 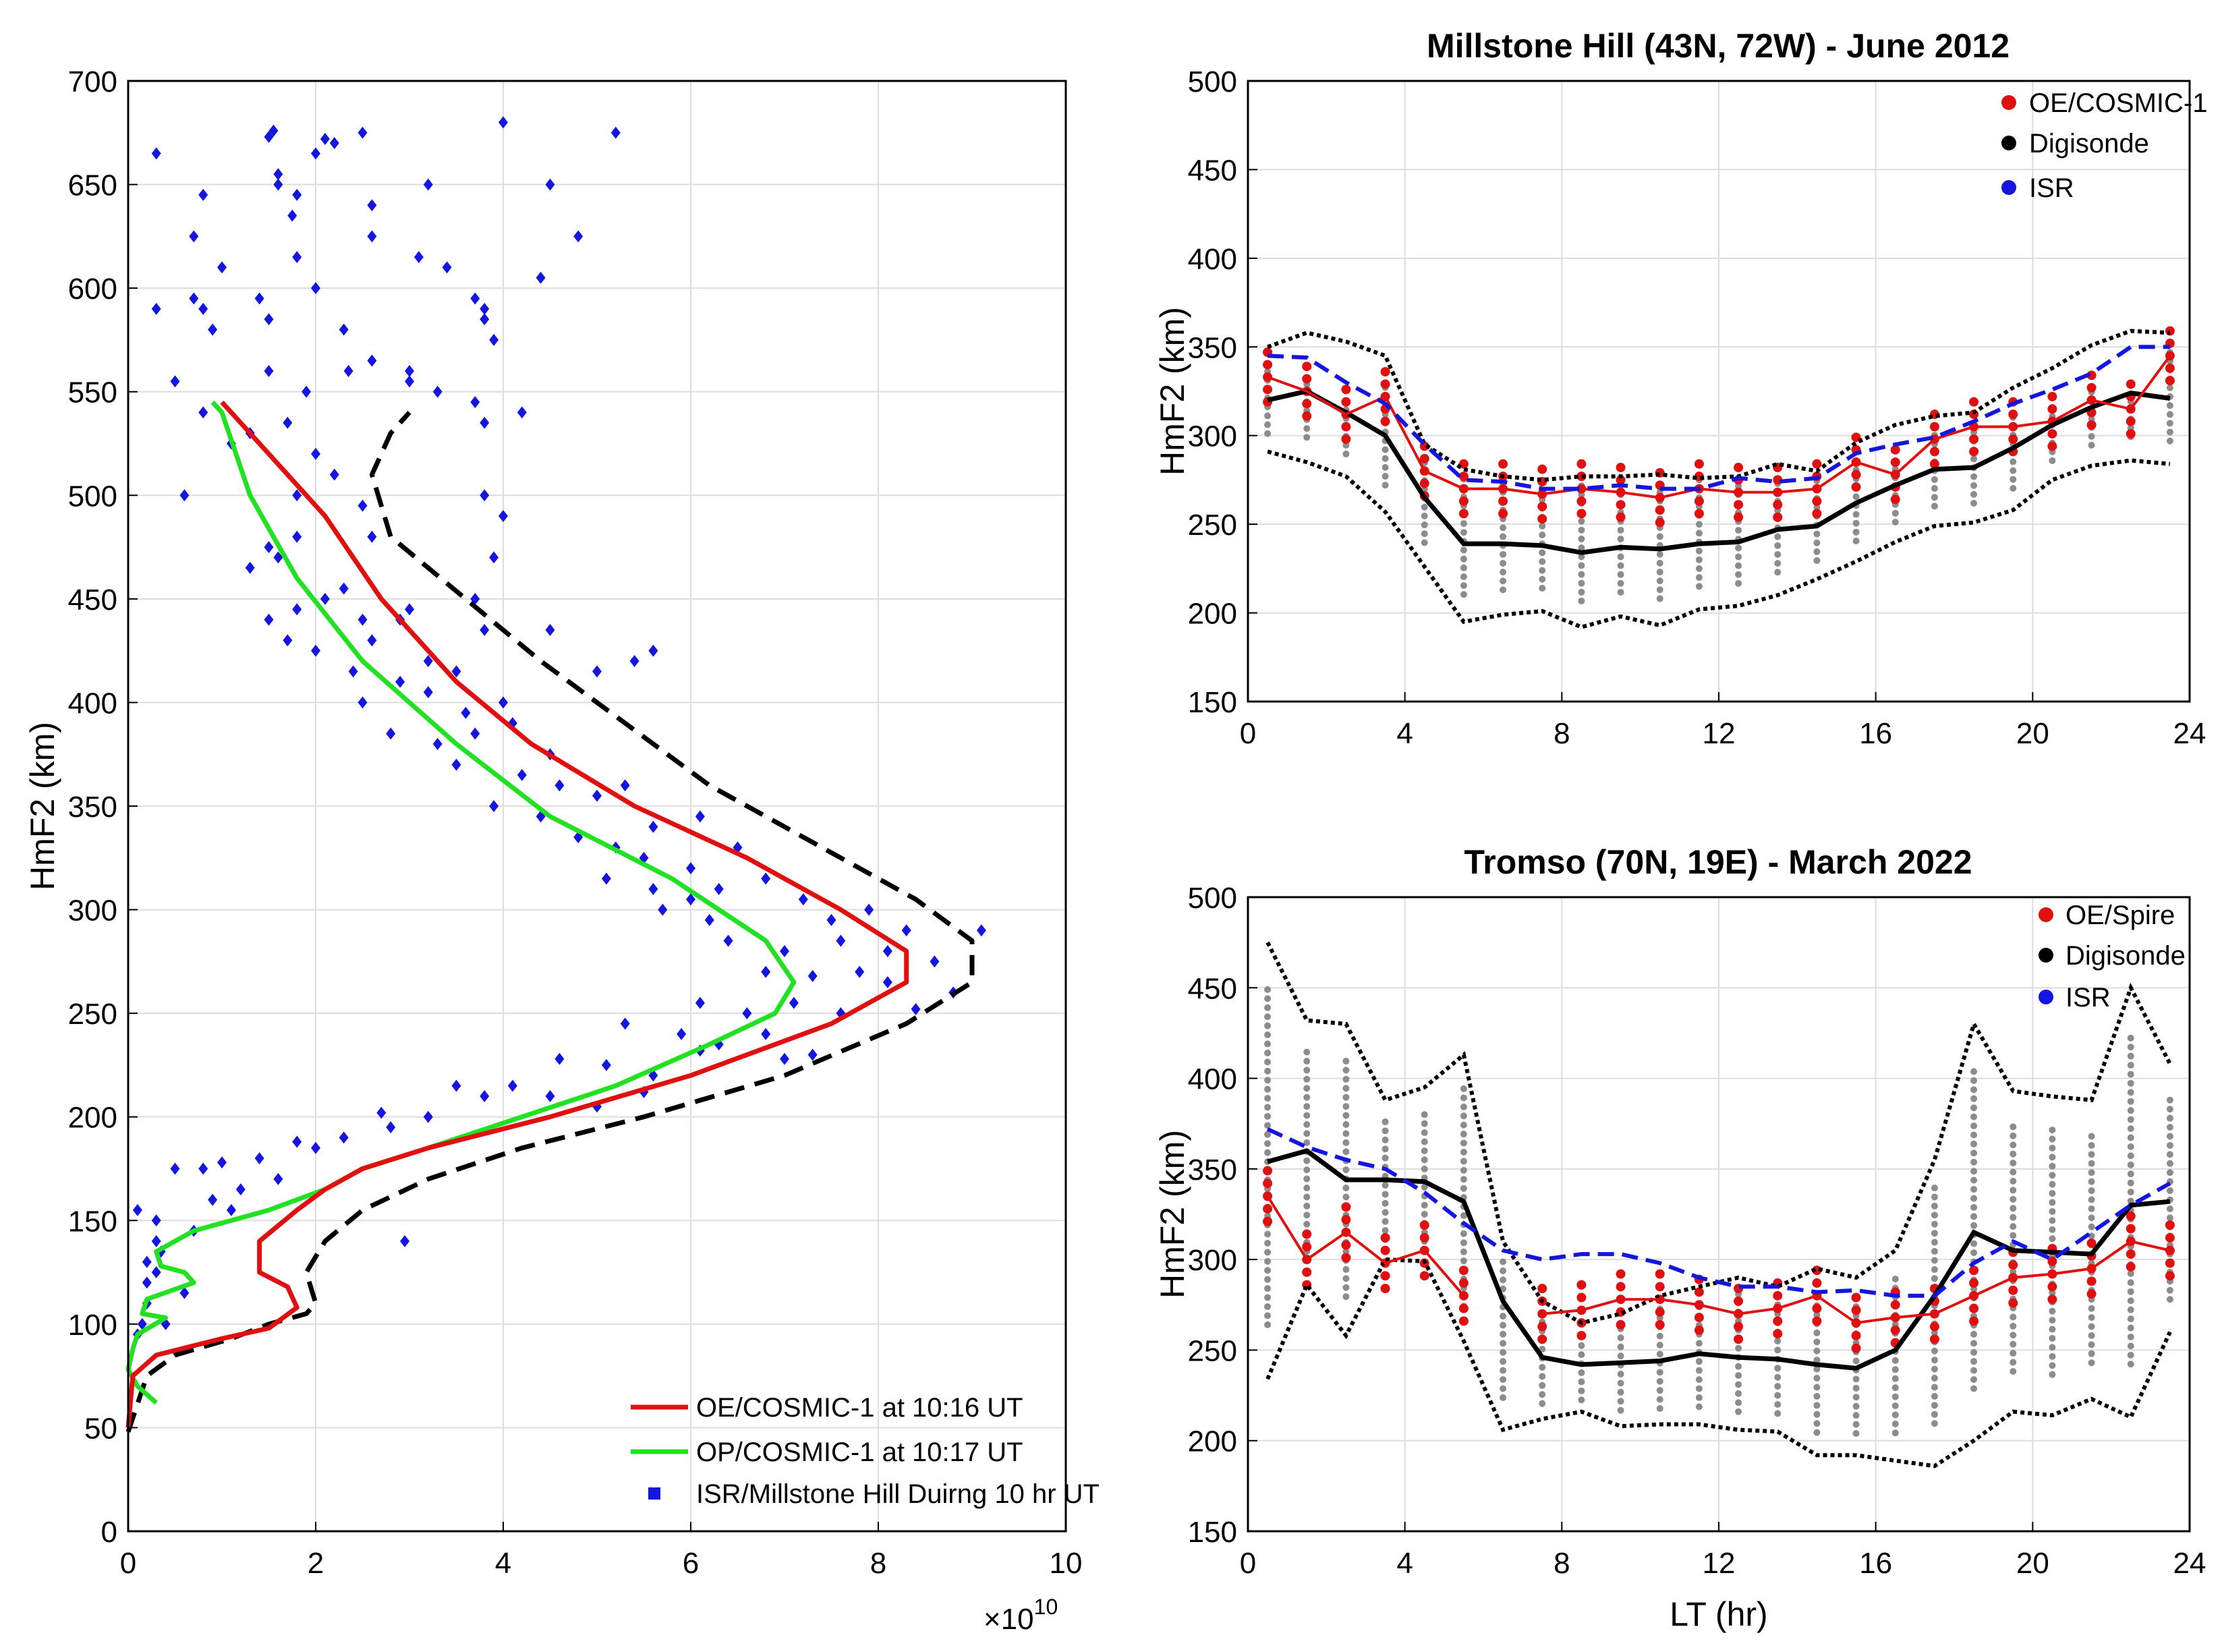 I want to click on millstone-y-tick-label: 200, so click(x=1212, y=614).